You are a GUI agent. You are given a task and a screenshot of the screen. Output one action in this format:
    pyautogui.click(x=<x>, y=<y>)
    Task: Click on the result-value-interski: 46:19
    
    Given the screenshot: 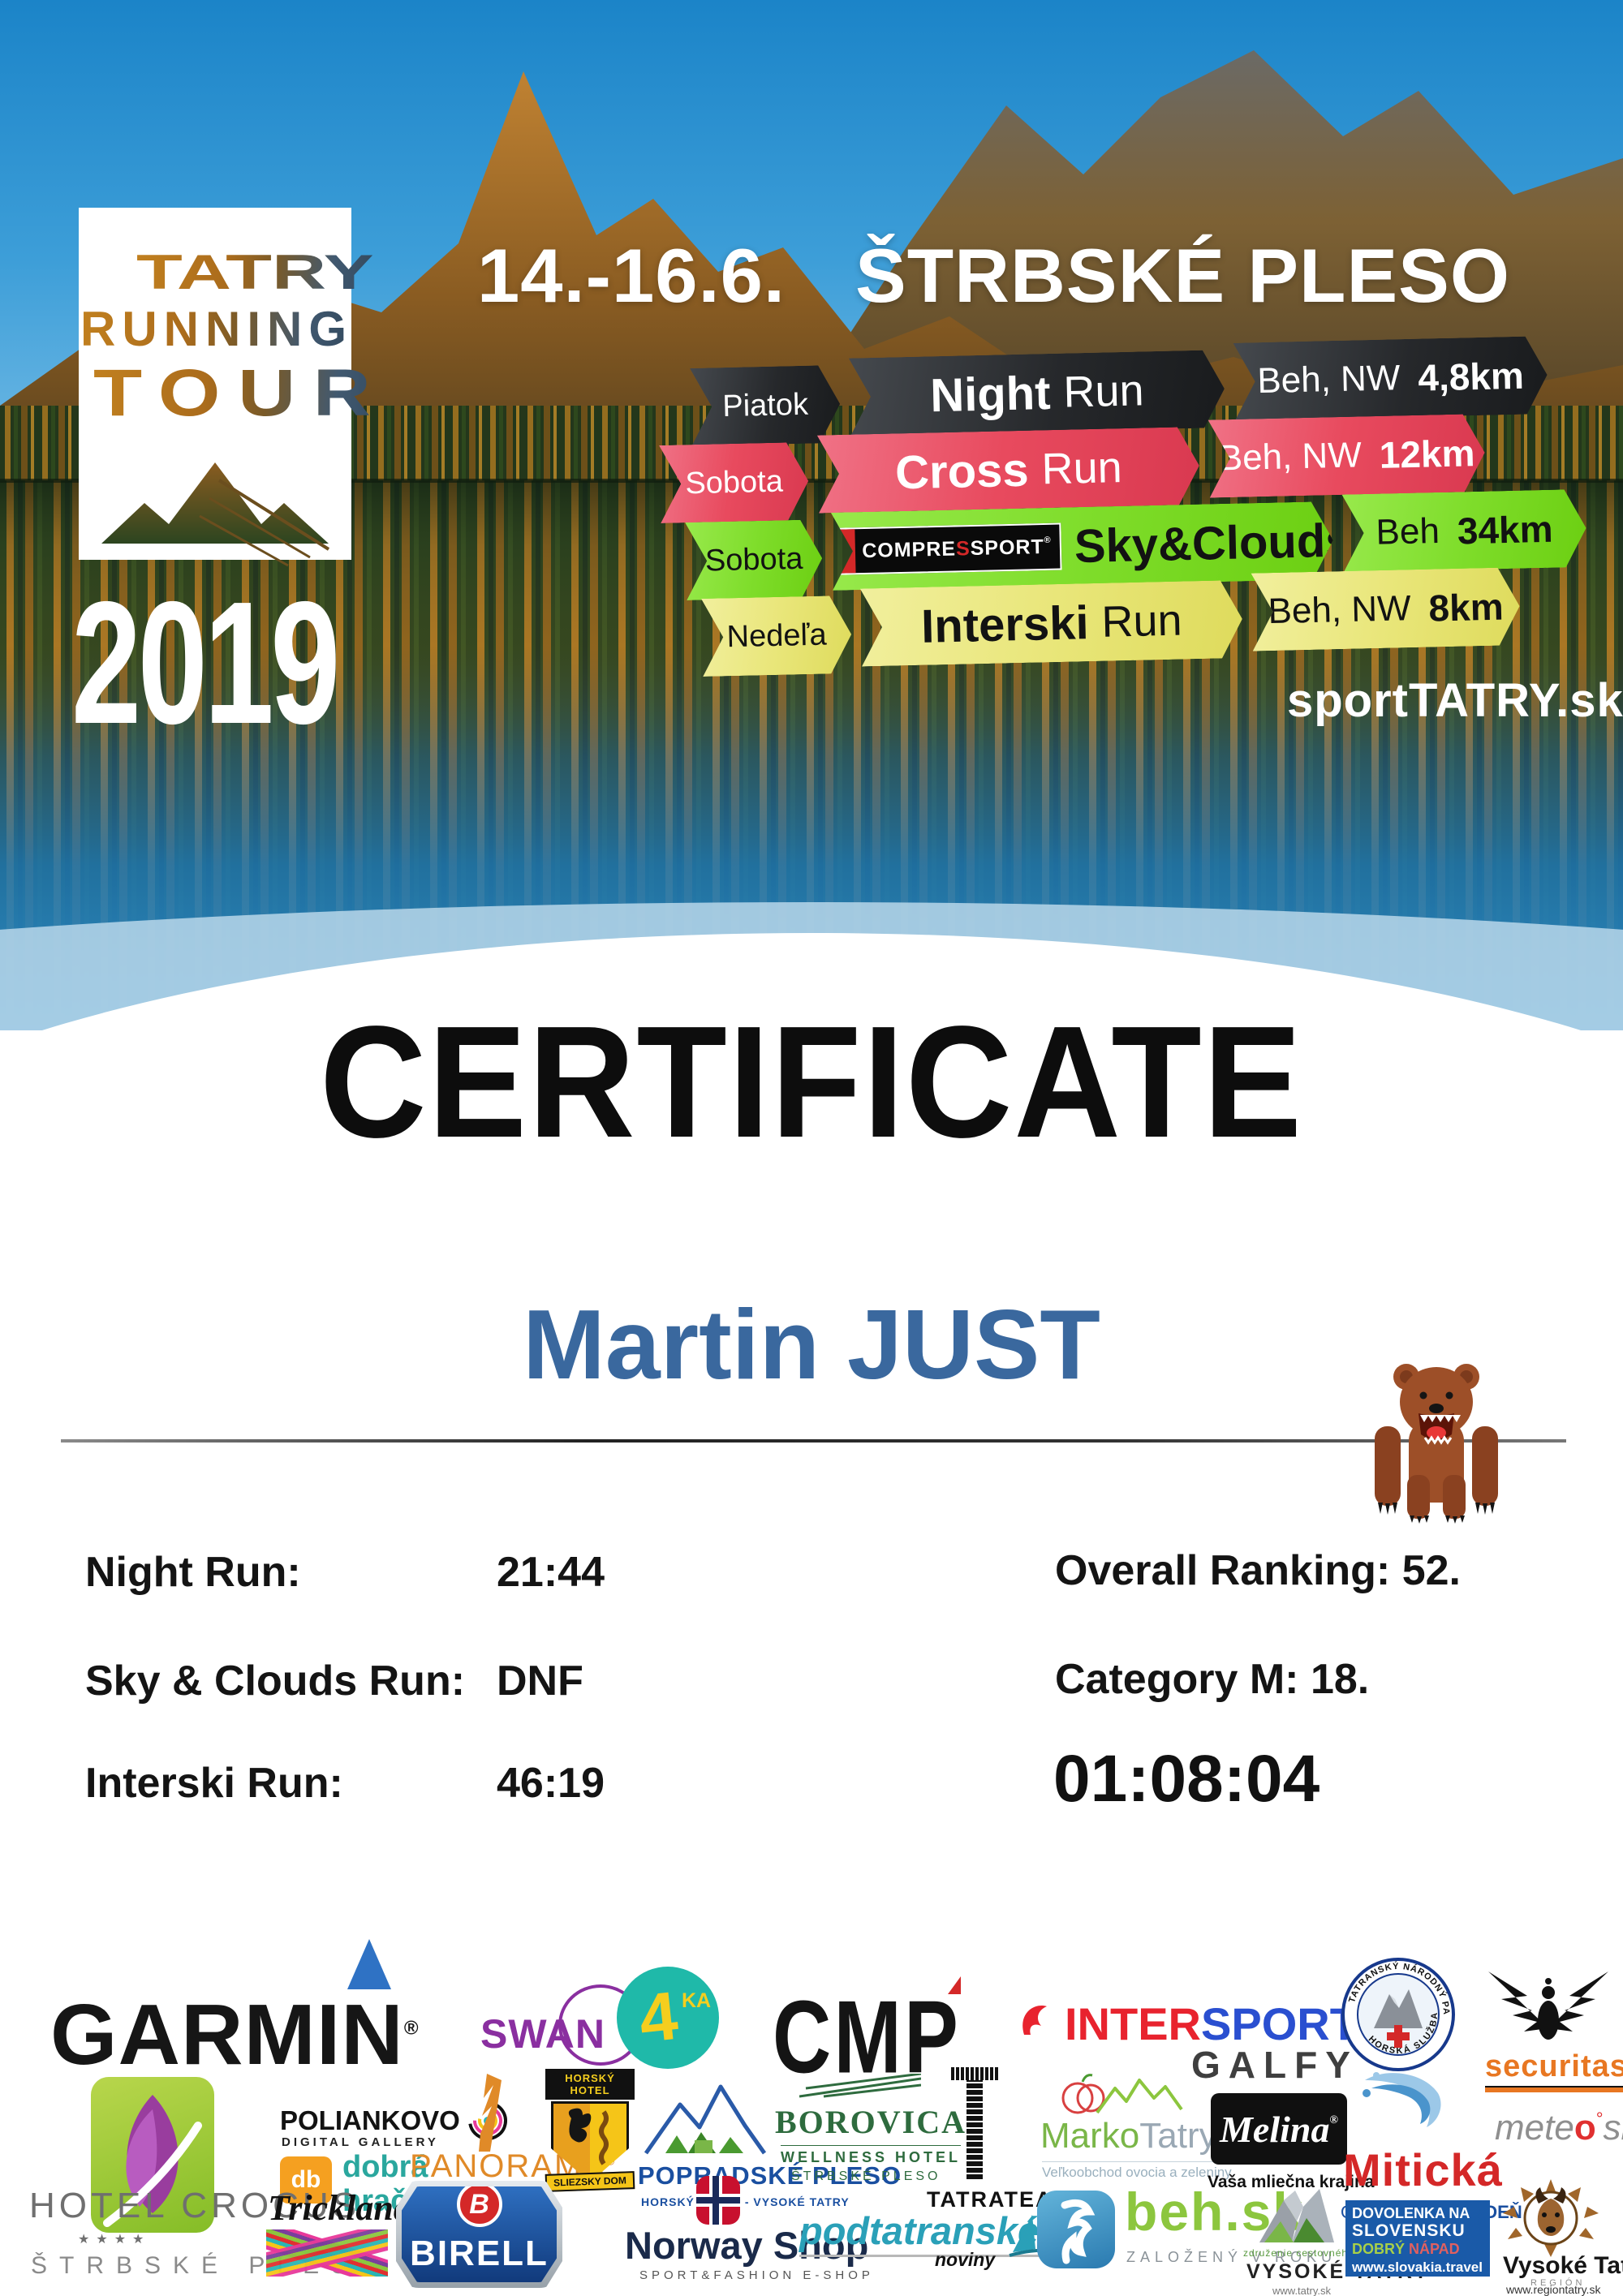 What is the action you would take?
    pyautogui.click(x=551, y=1783)
    